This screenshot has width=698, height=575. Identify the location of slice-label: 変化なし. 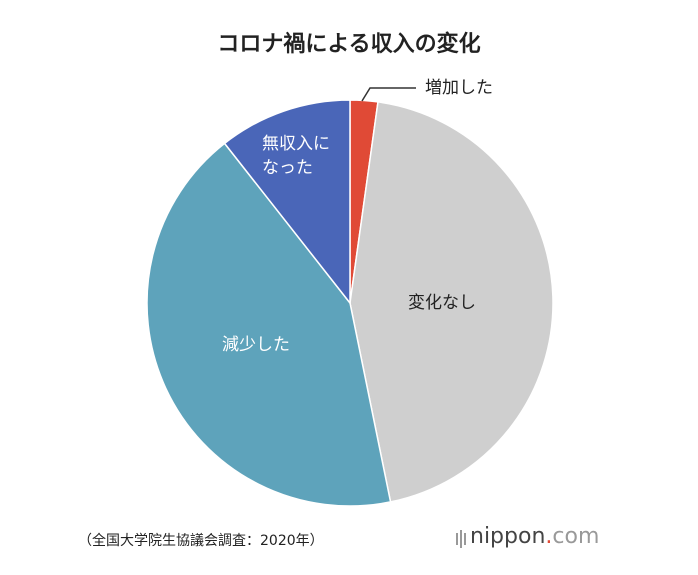
(442, 303).